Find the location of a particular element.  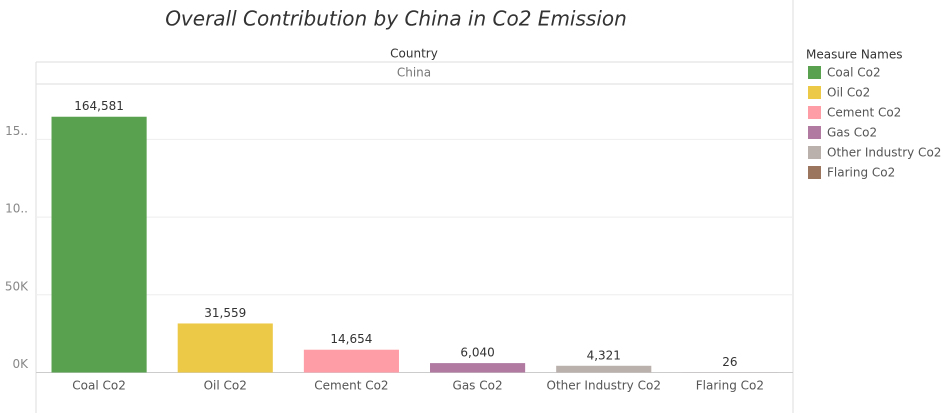

y-tick-label: 50K is located at coordinates (17, 286).